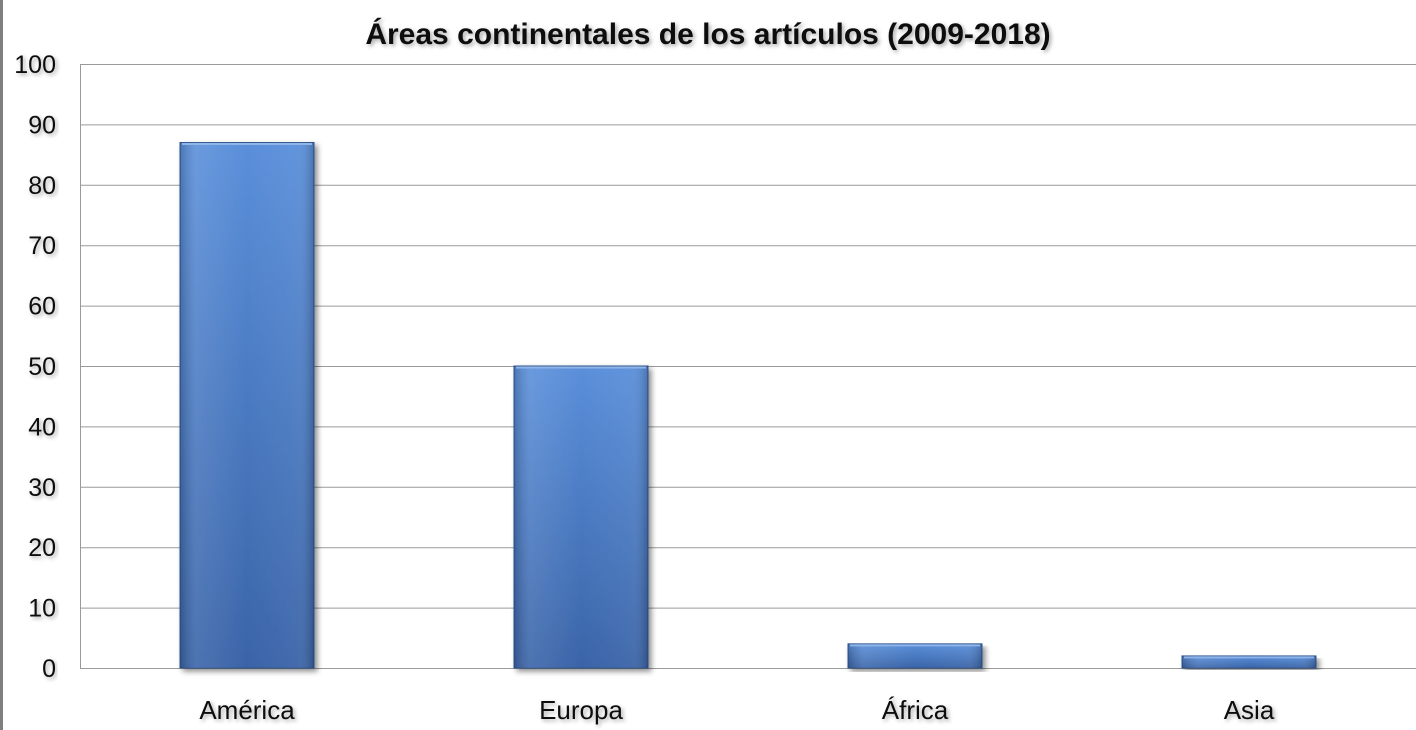 The image size is (1416, 730). What do you see at coordinates (42, 186) in the screenshot?
I see `y-tick-label-80: 80` at bounding box center [42, 186].